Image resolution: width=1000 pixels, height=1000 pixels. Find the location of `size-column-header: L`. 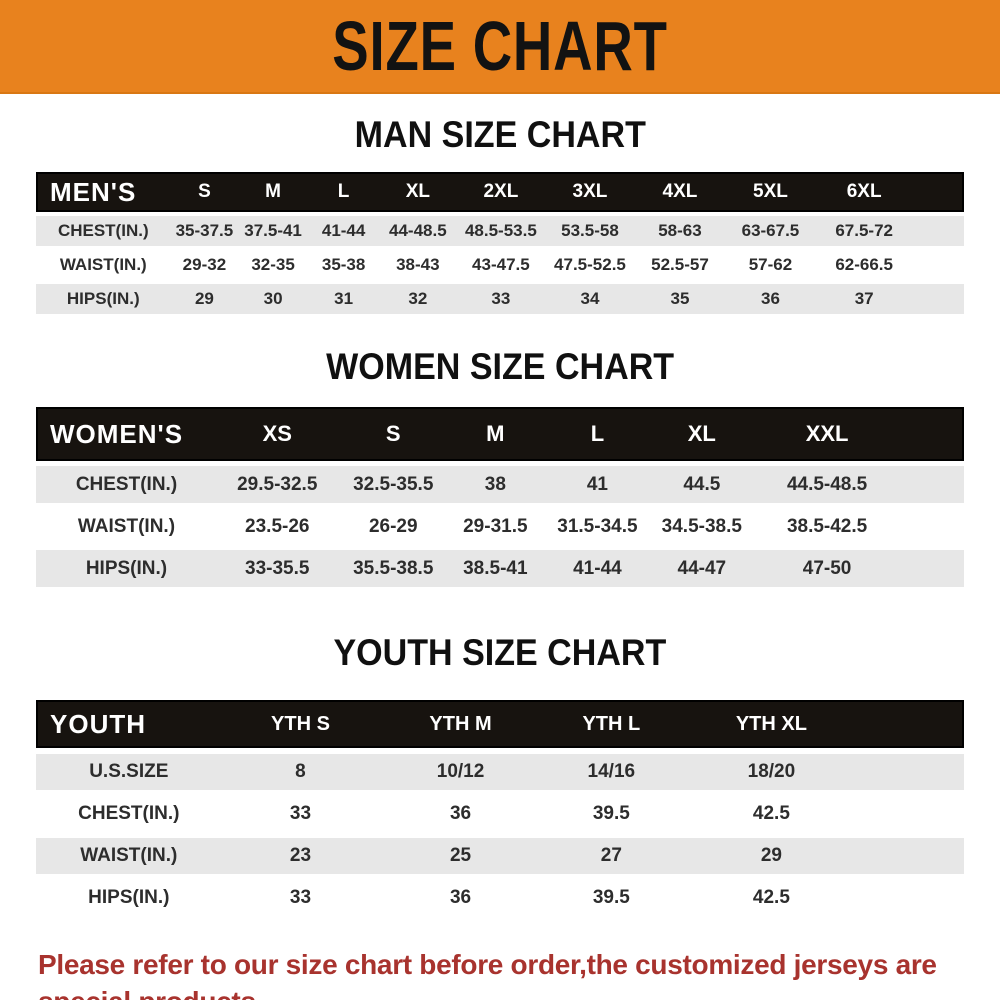

size-column-header: L is located at coordinates (597, 434).